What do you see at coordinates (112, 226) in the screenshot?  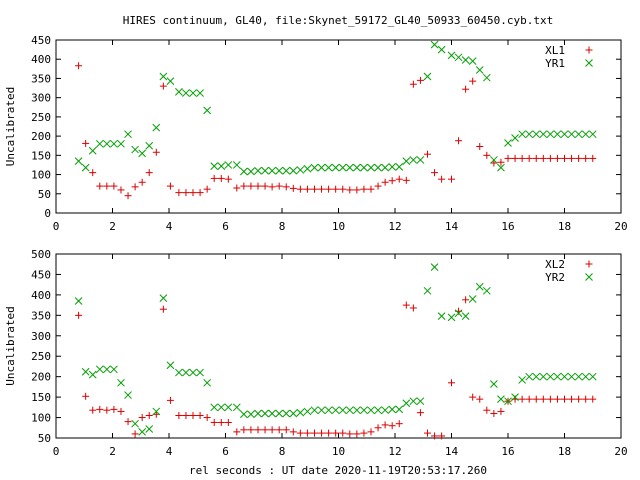 I see `x-tick-label: 2` at bounding box center [112, 226].